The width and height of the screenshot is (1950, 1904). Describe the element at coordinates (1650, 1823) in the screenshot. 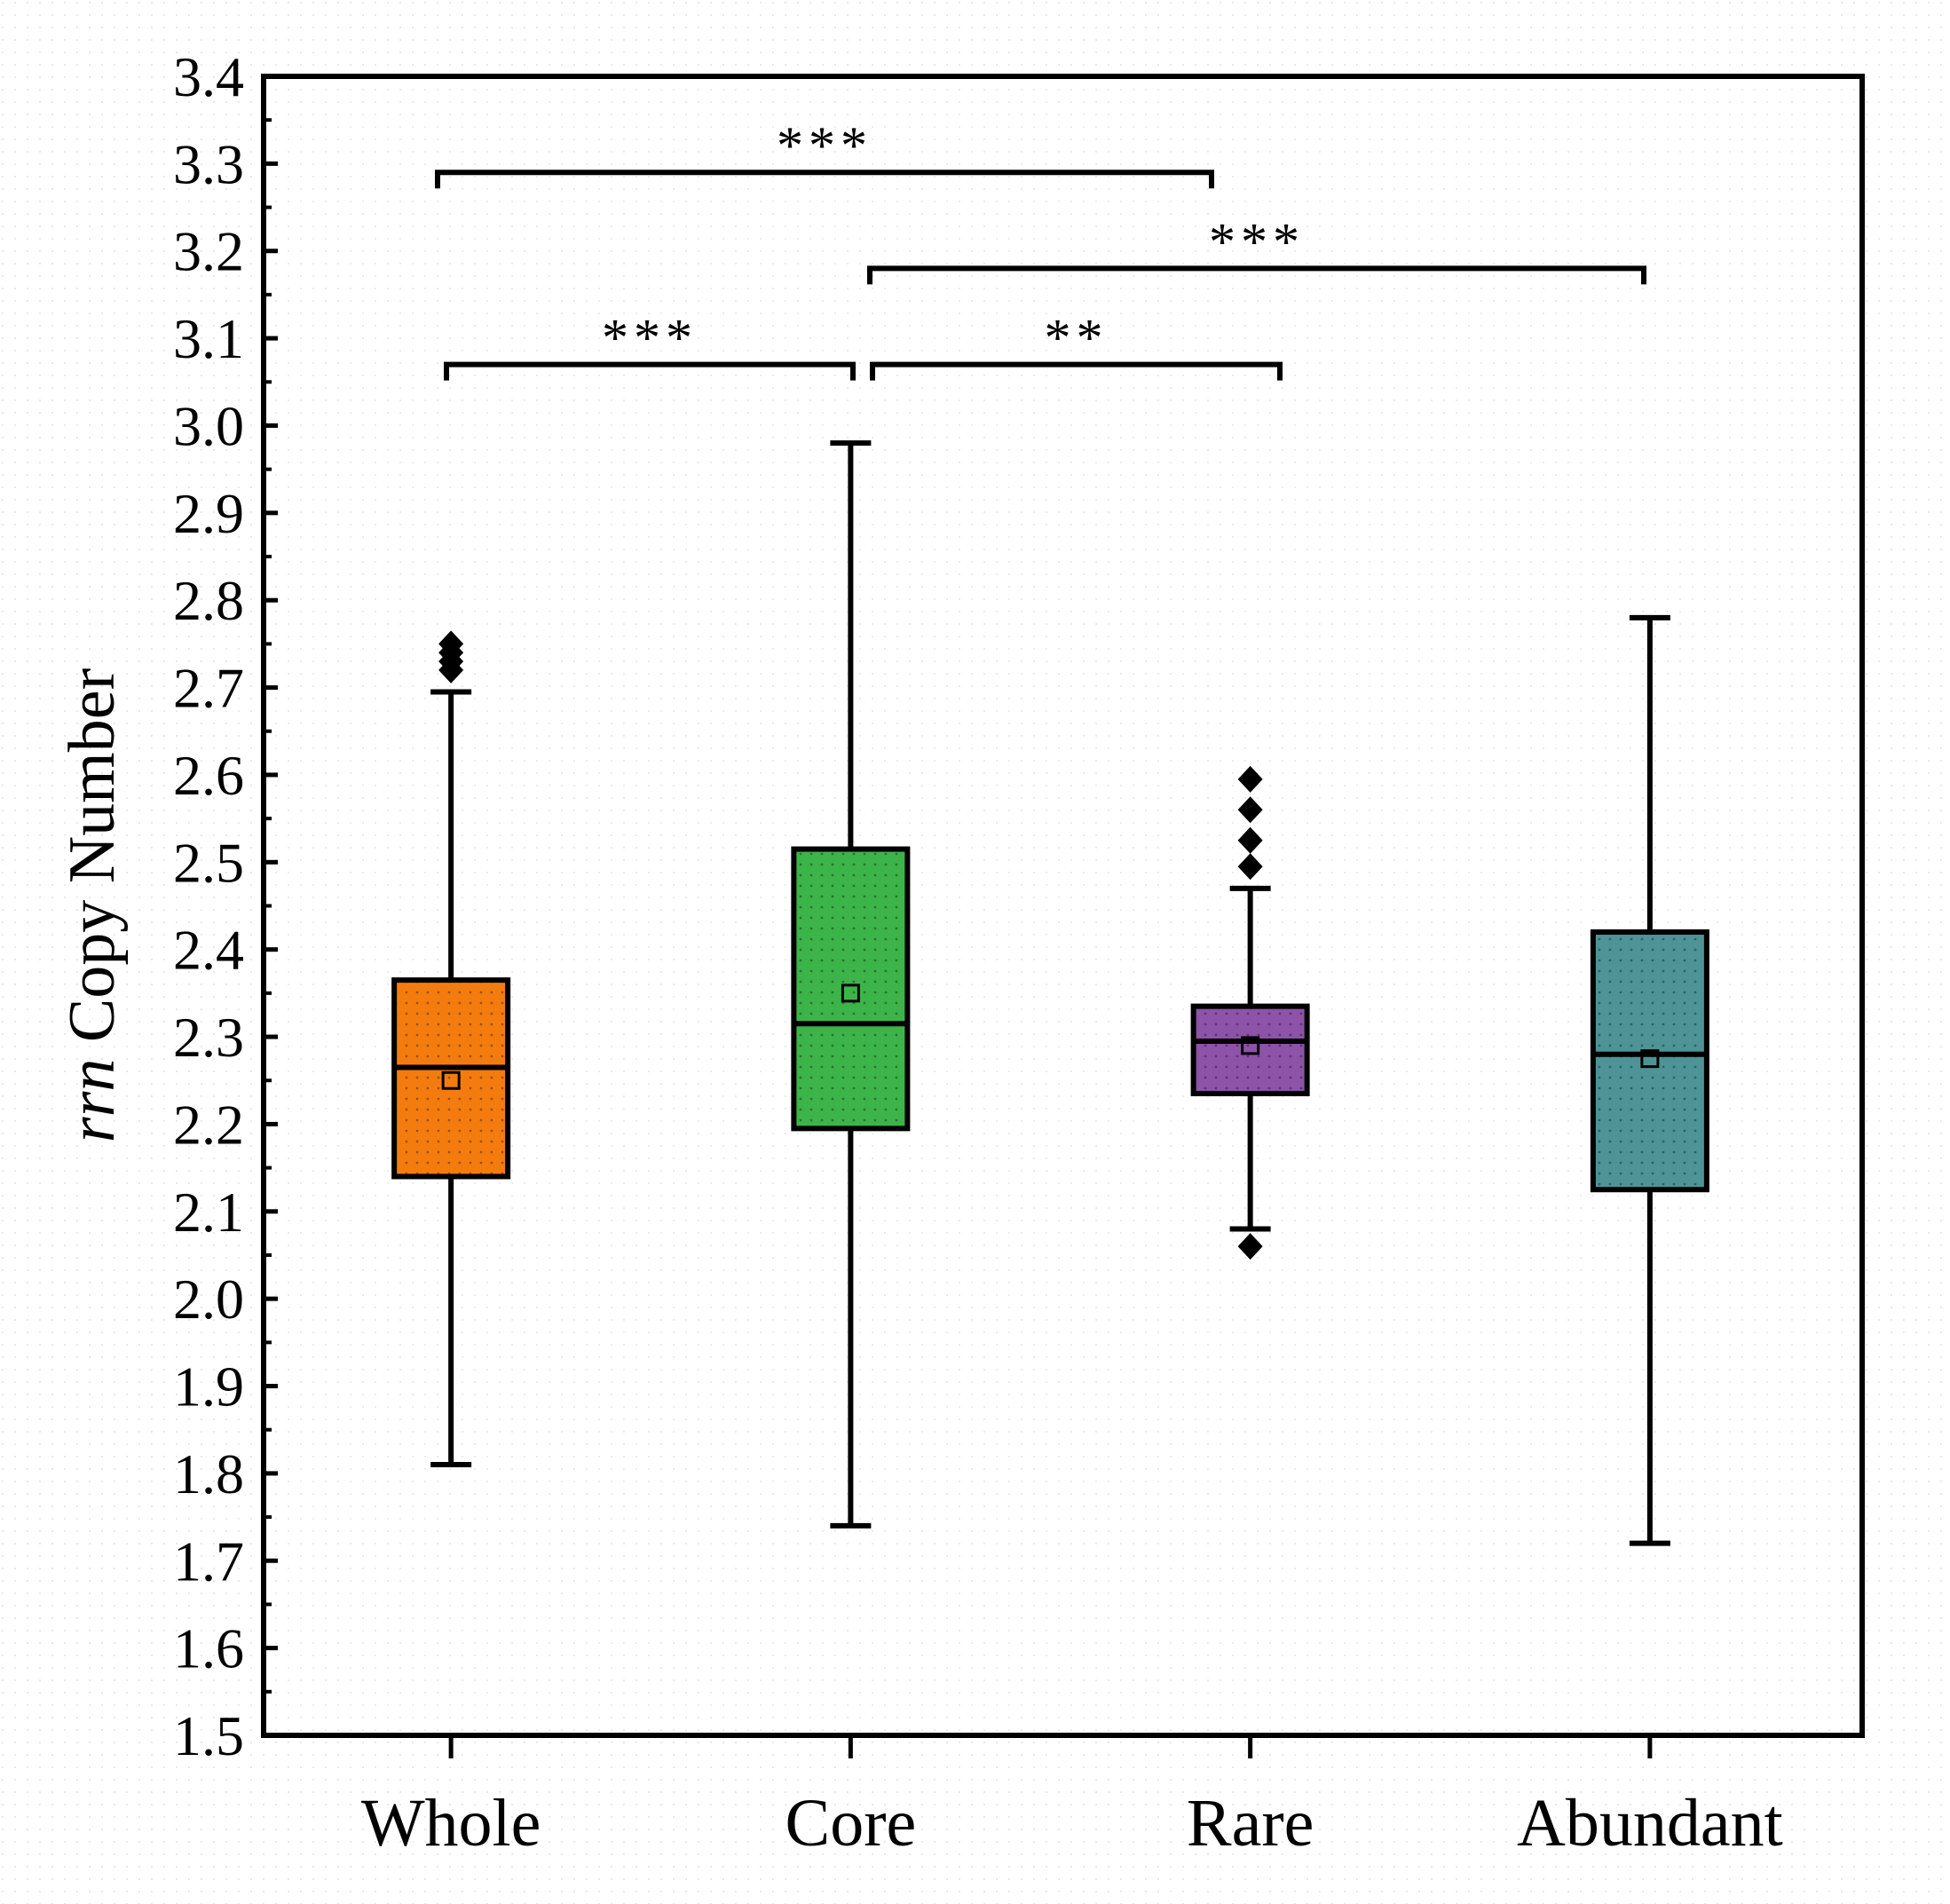

I see `x-category-label: Abundant` at that location.